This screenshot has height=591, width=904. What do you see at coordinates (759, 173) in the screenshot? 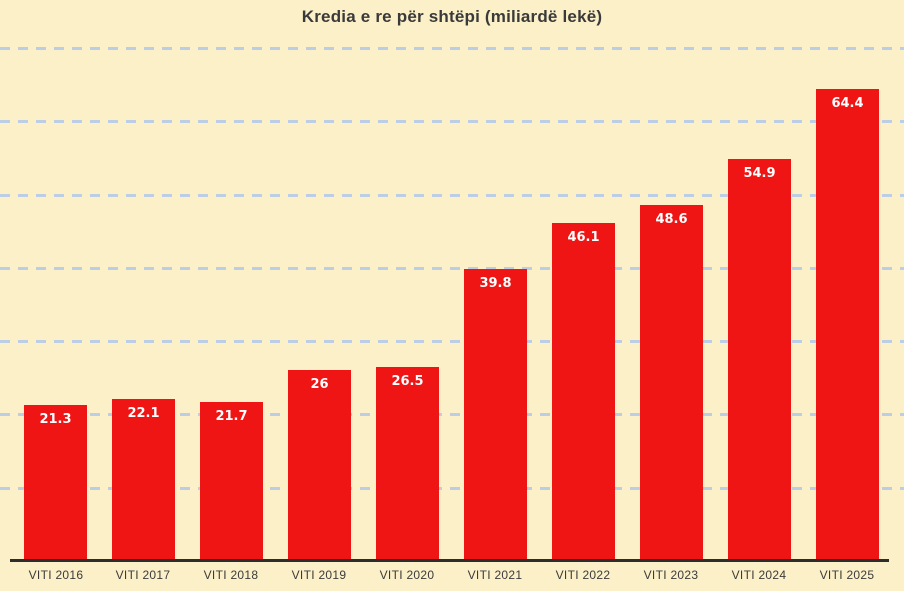
I see `bar-value-label: 54.9` at bounding box center [759, 173].